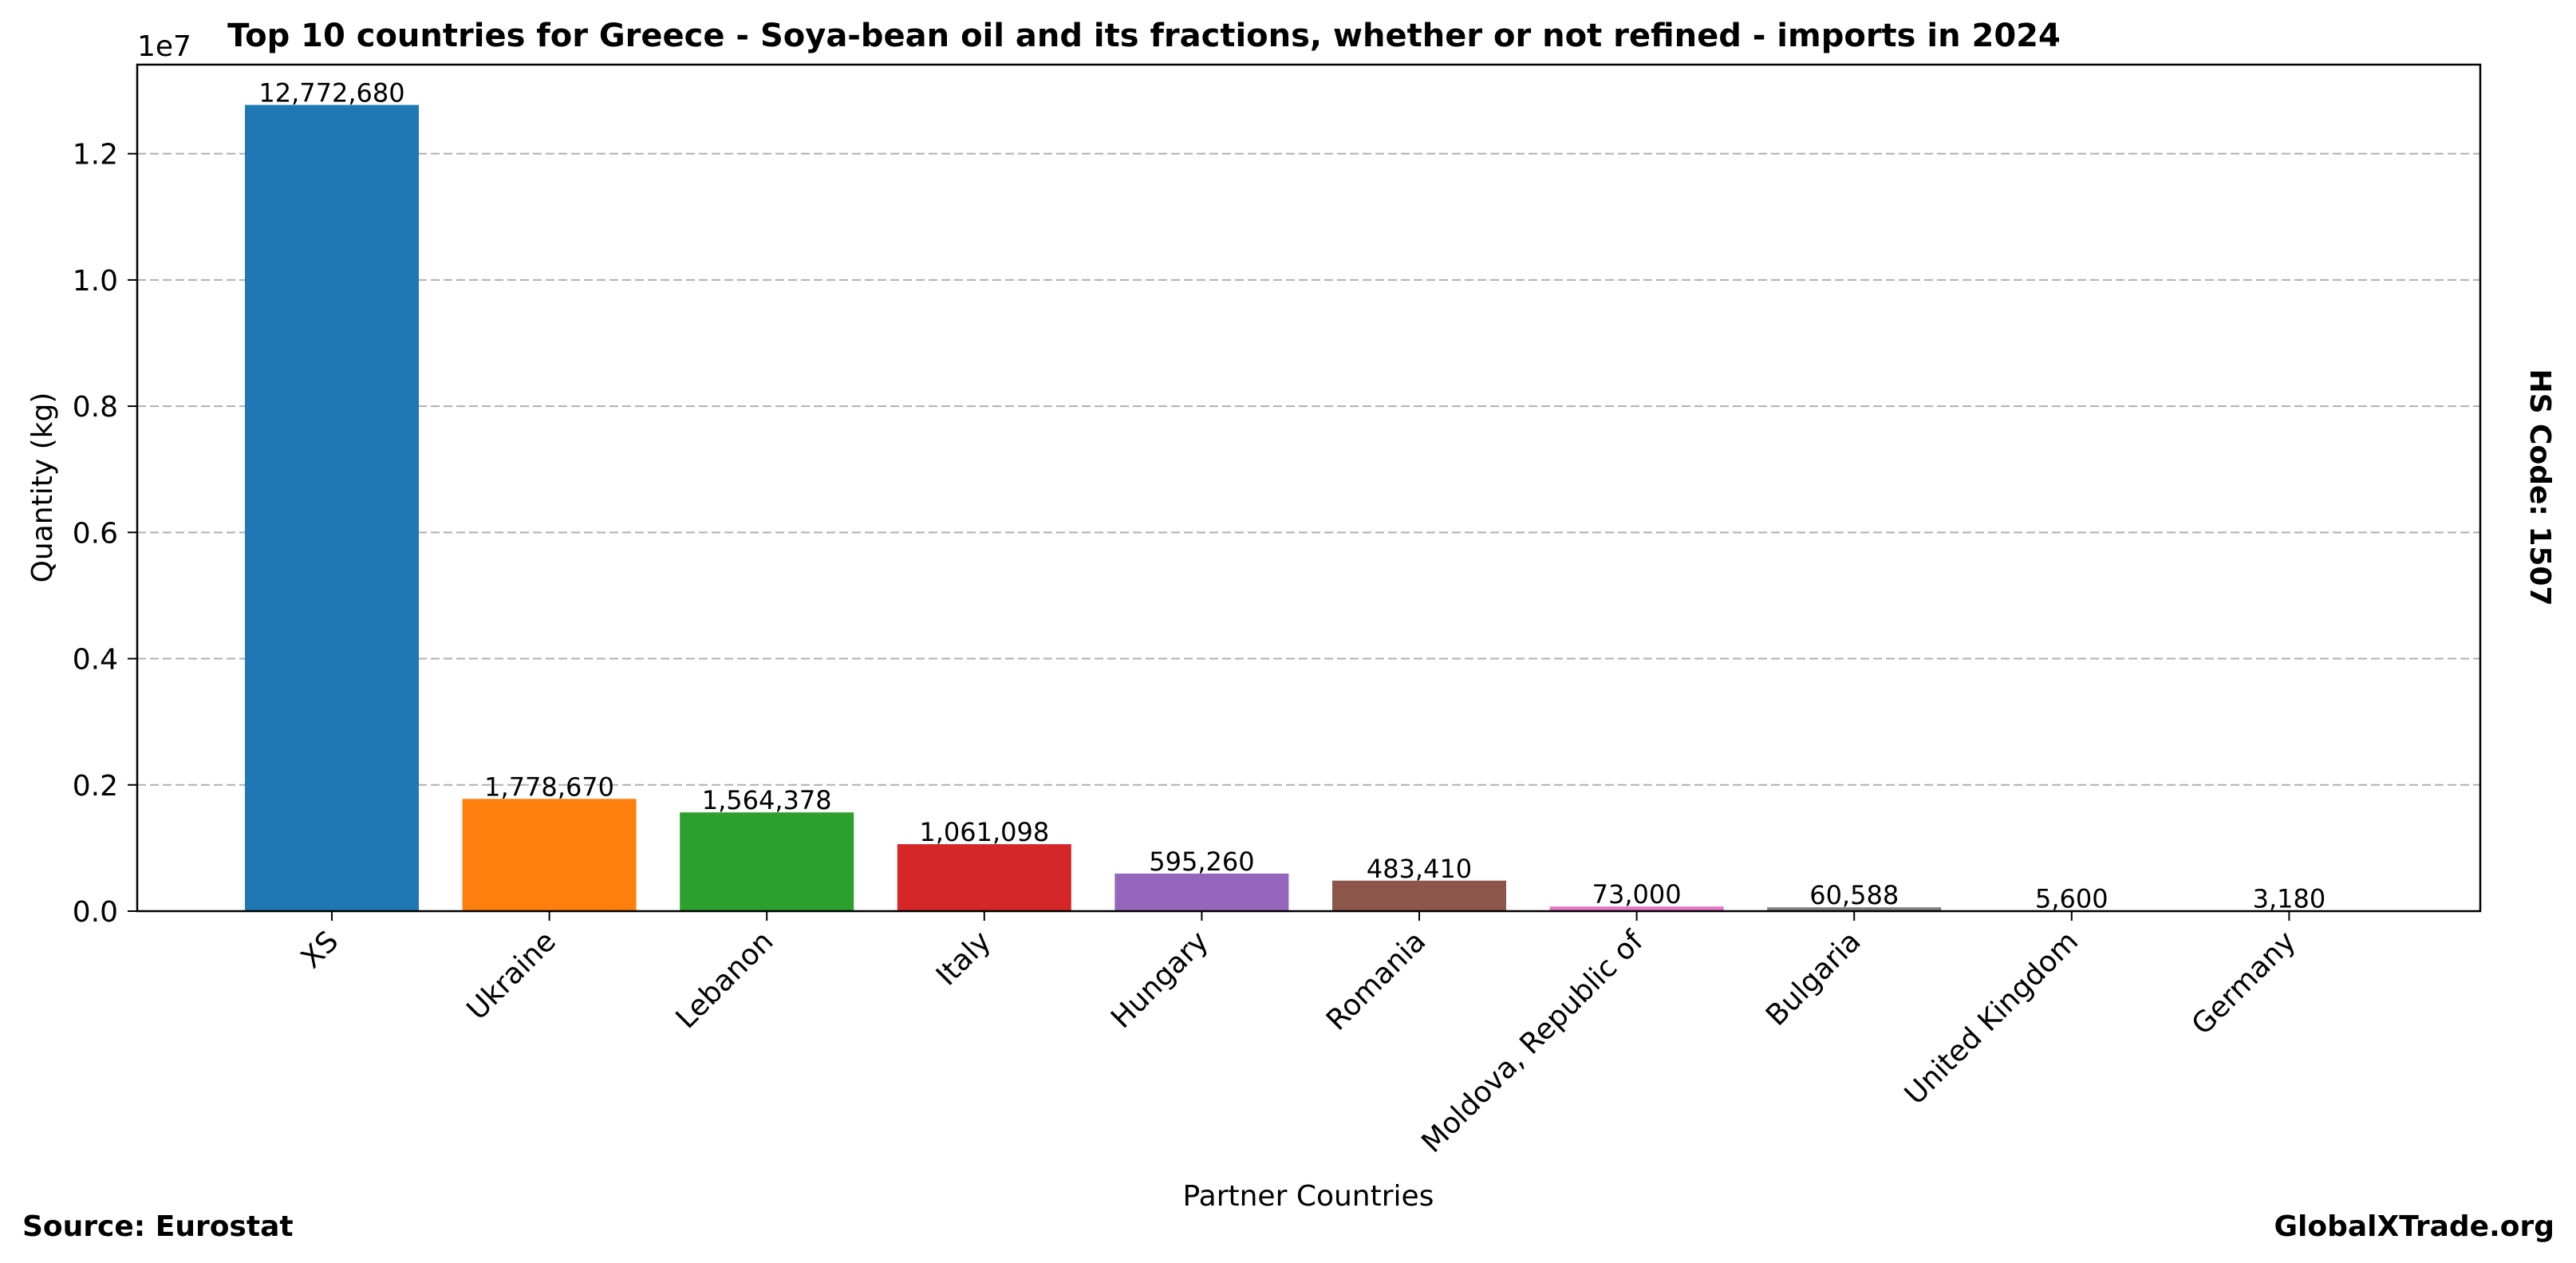 The image size is (2576, 1263). I want to click on x-tick-label: Ukraine, so click(511, 976).